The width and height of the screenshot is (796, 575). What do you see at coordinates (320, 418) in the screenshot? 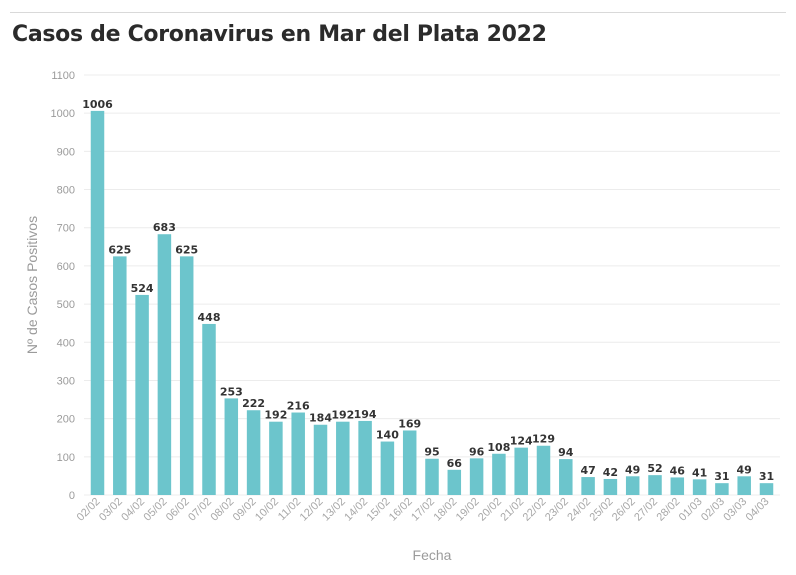
I see `data-label: 184` at bounding box center [320, 418].